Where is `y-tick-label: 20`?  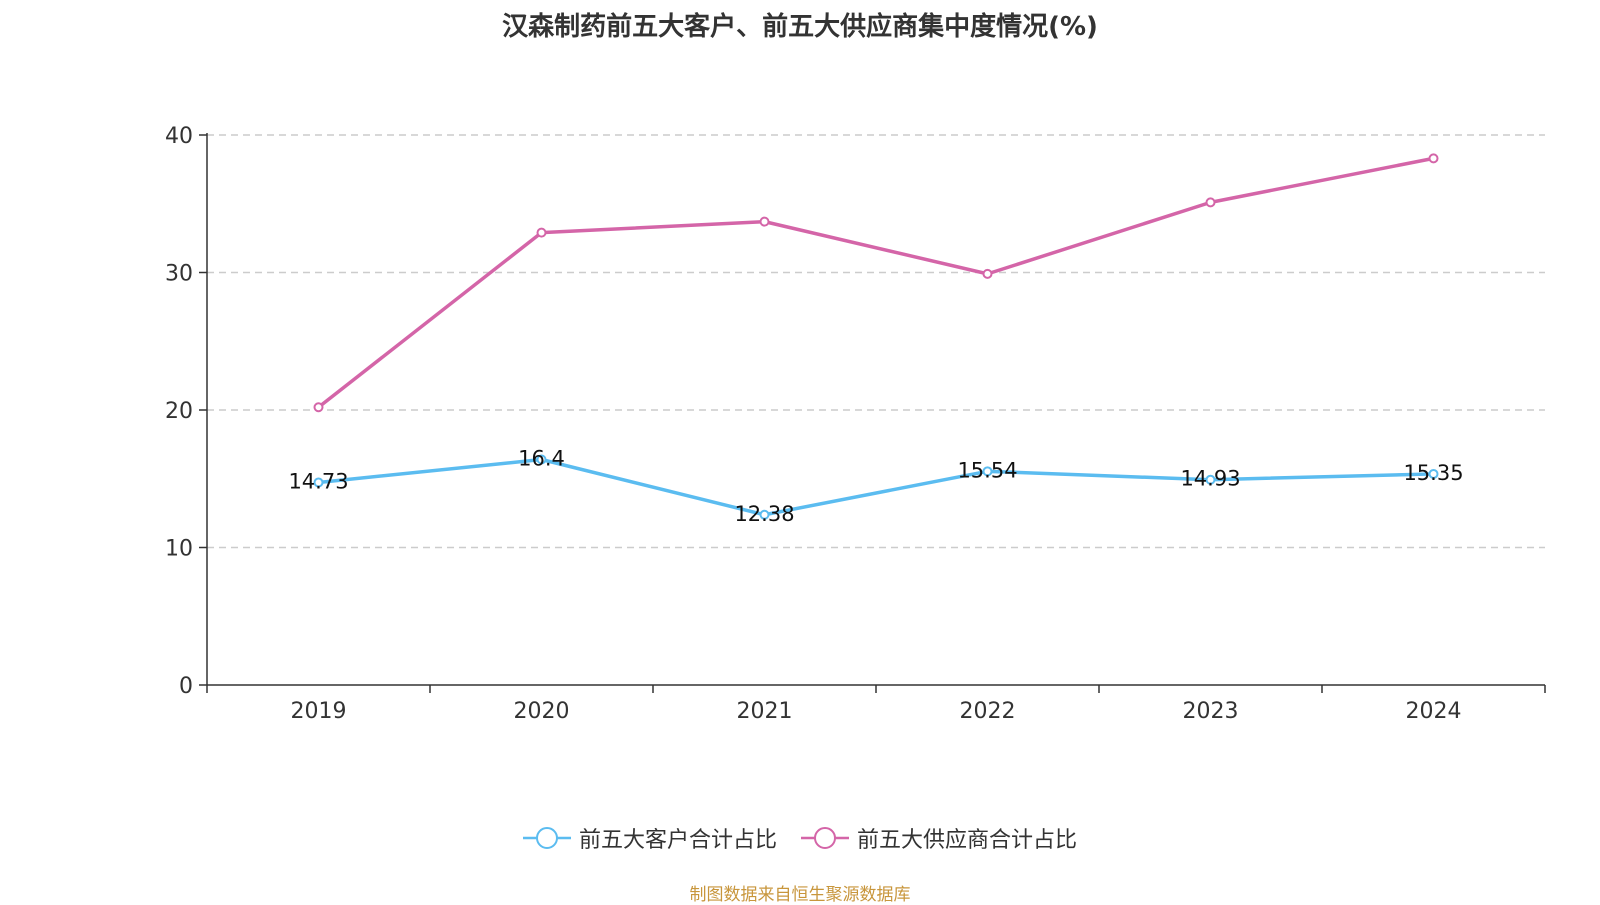 y-tick-label: 20 is located at coordinates (179, 411).